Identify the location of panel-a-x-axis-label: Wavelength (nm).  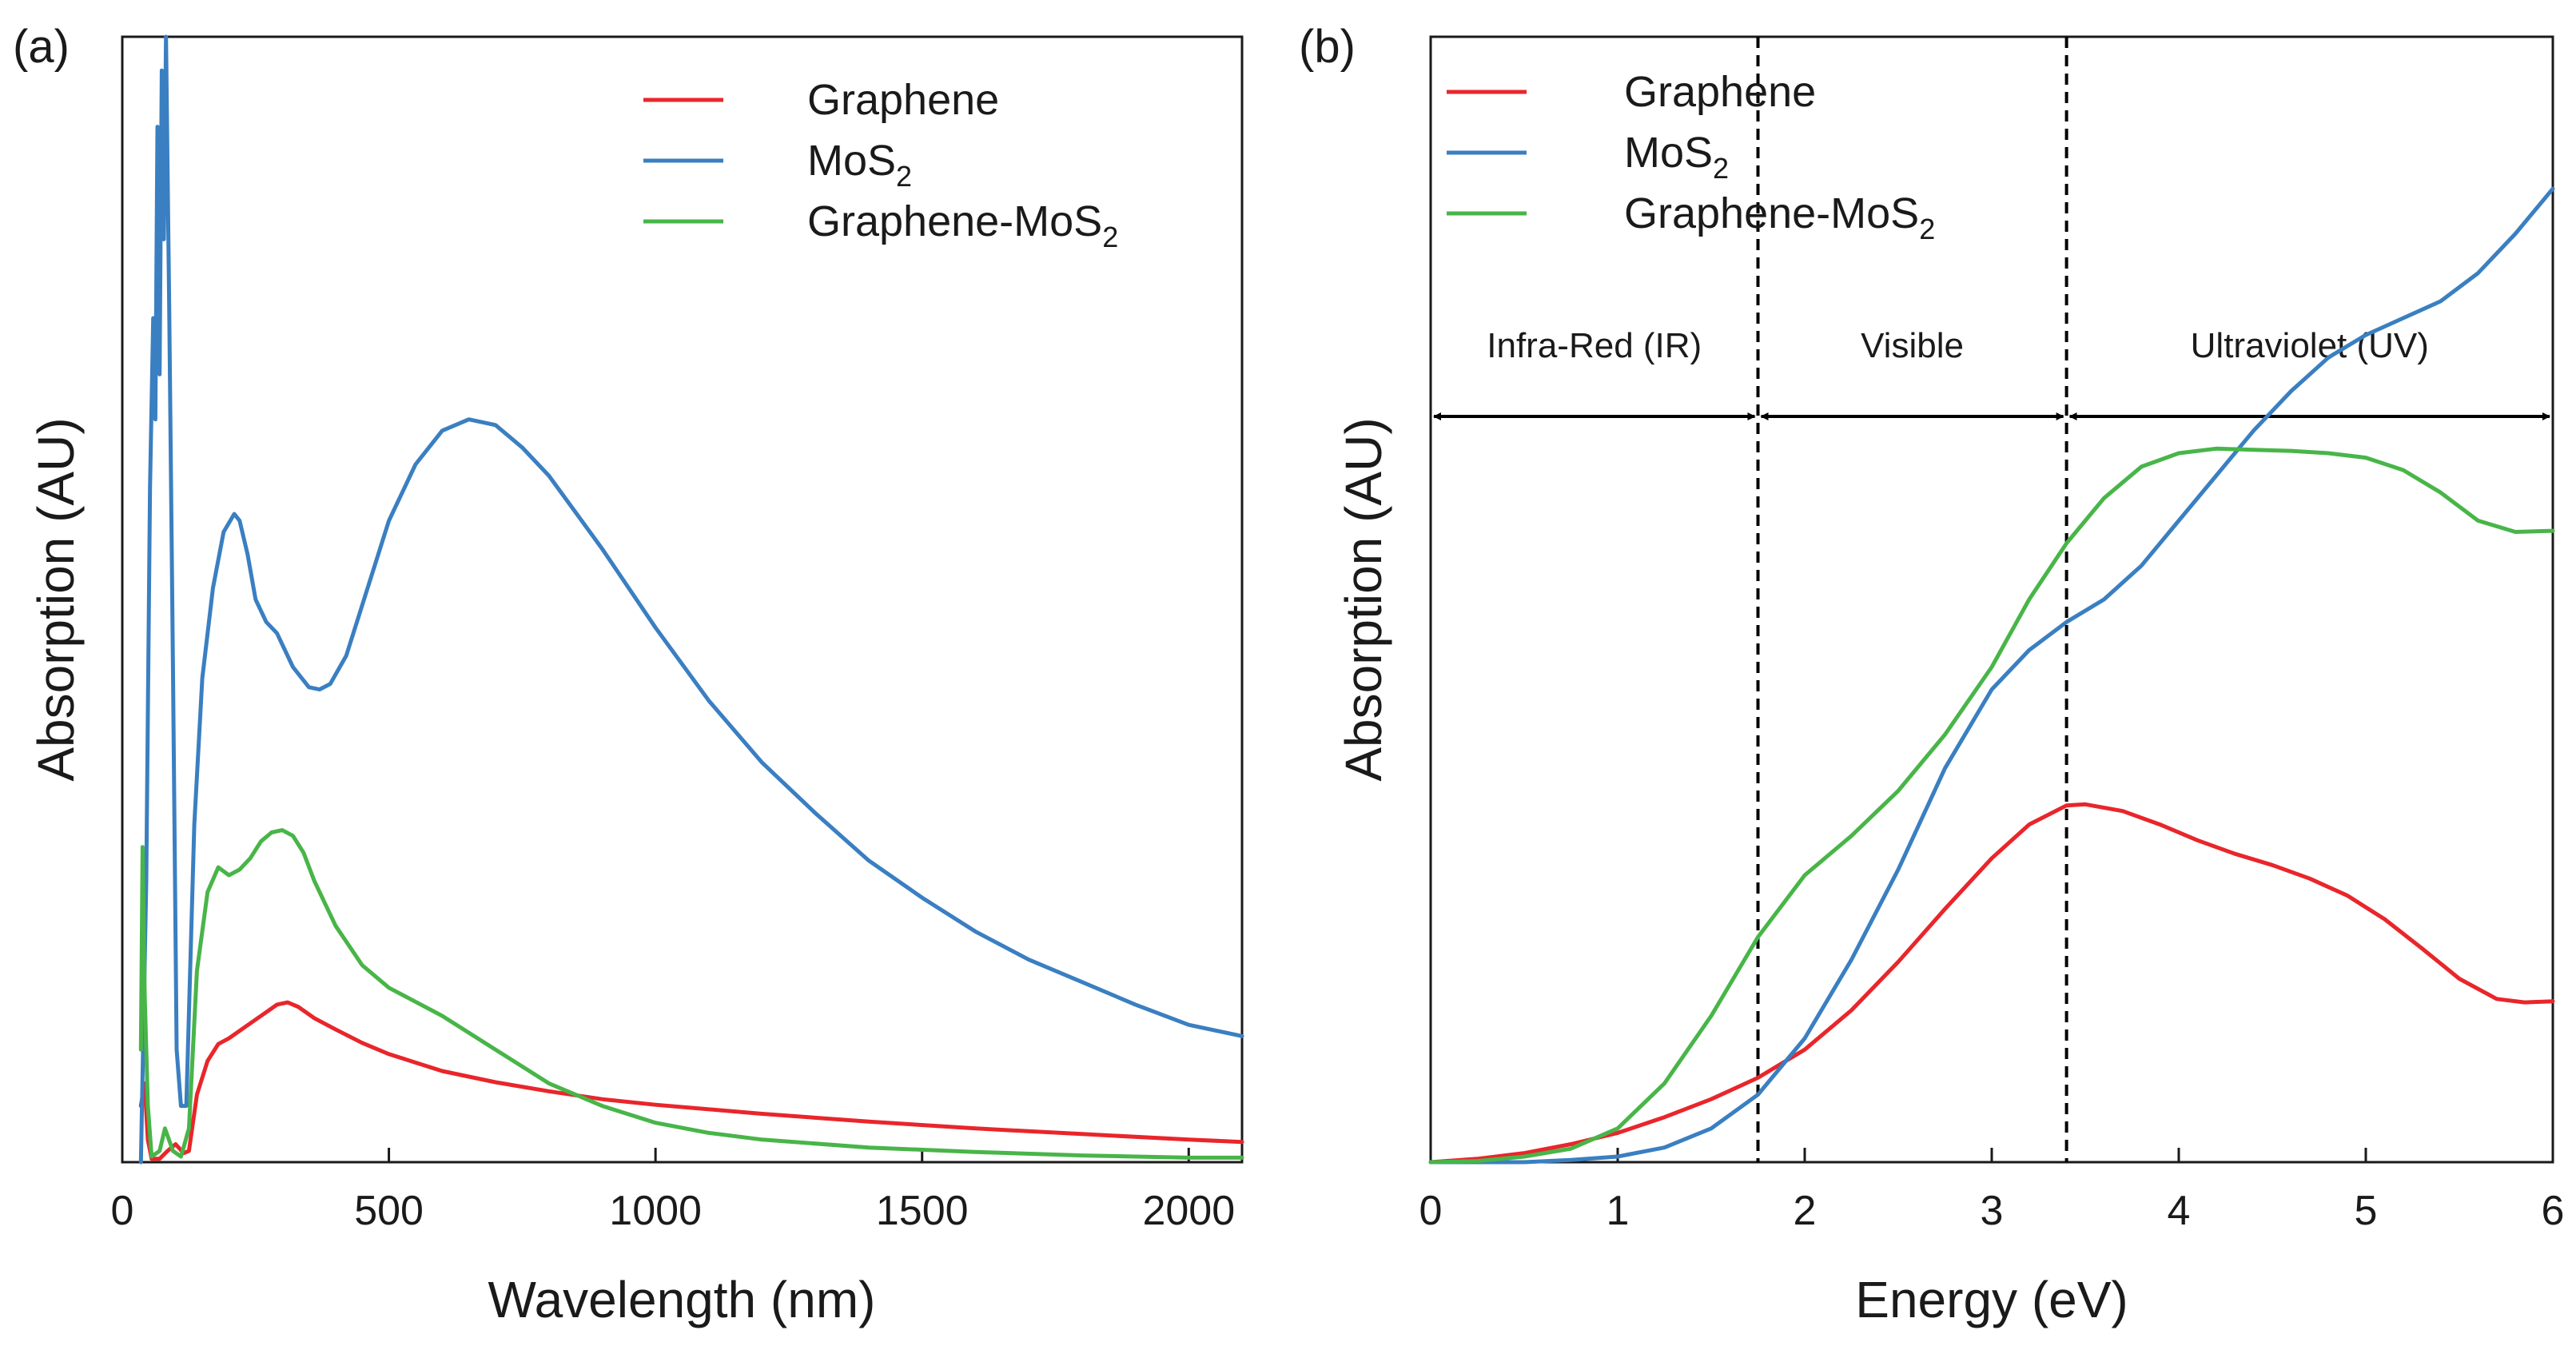
(682, 1299).